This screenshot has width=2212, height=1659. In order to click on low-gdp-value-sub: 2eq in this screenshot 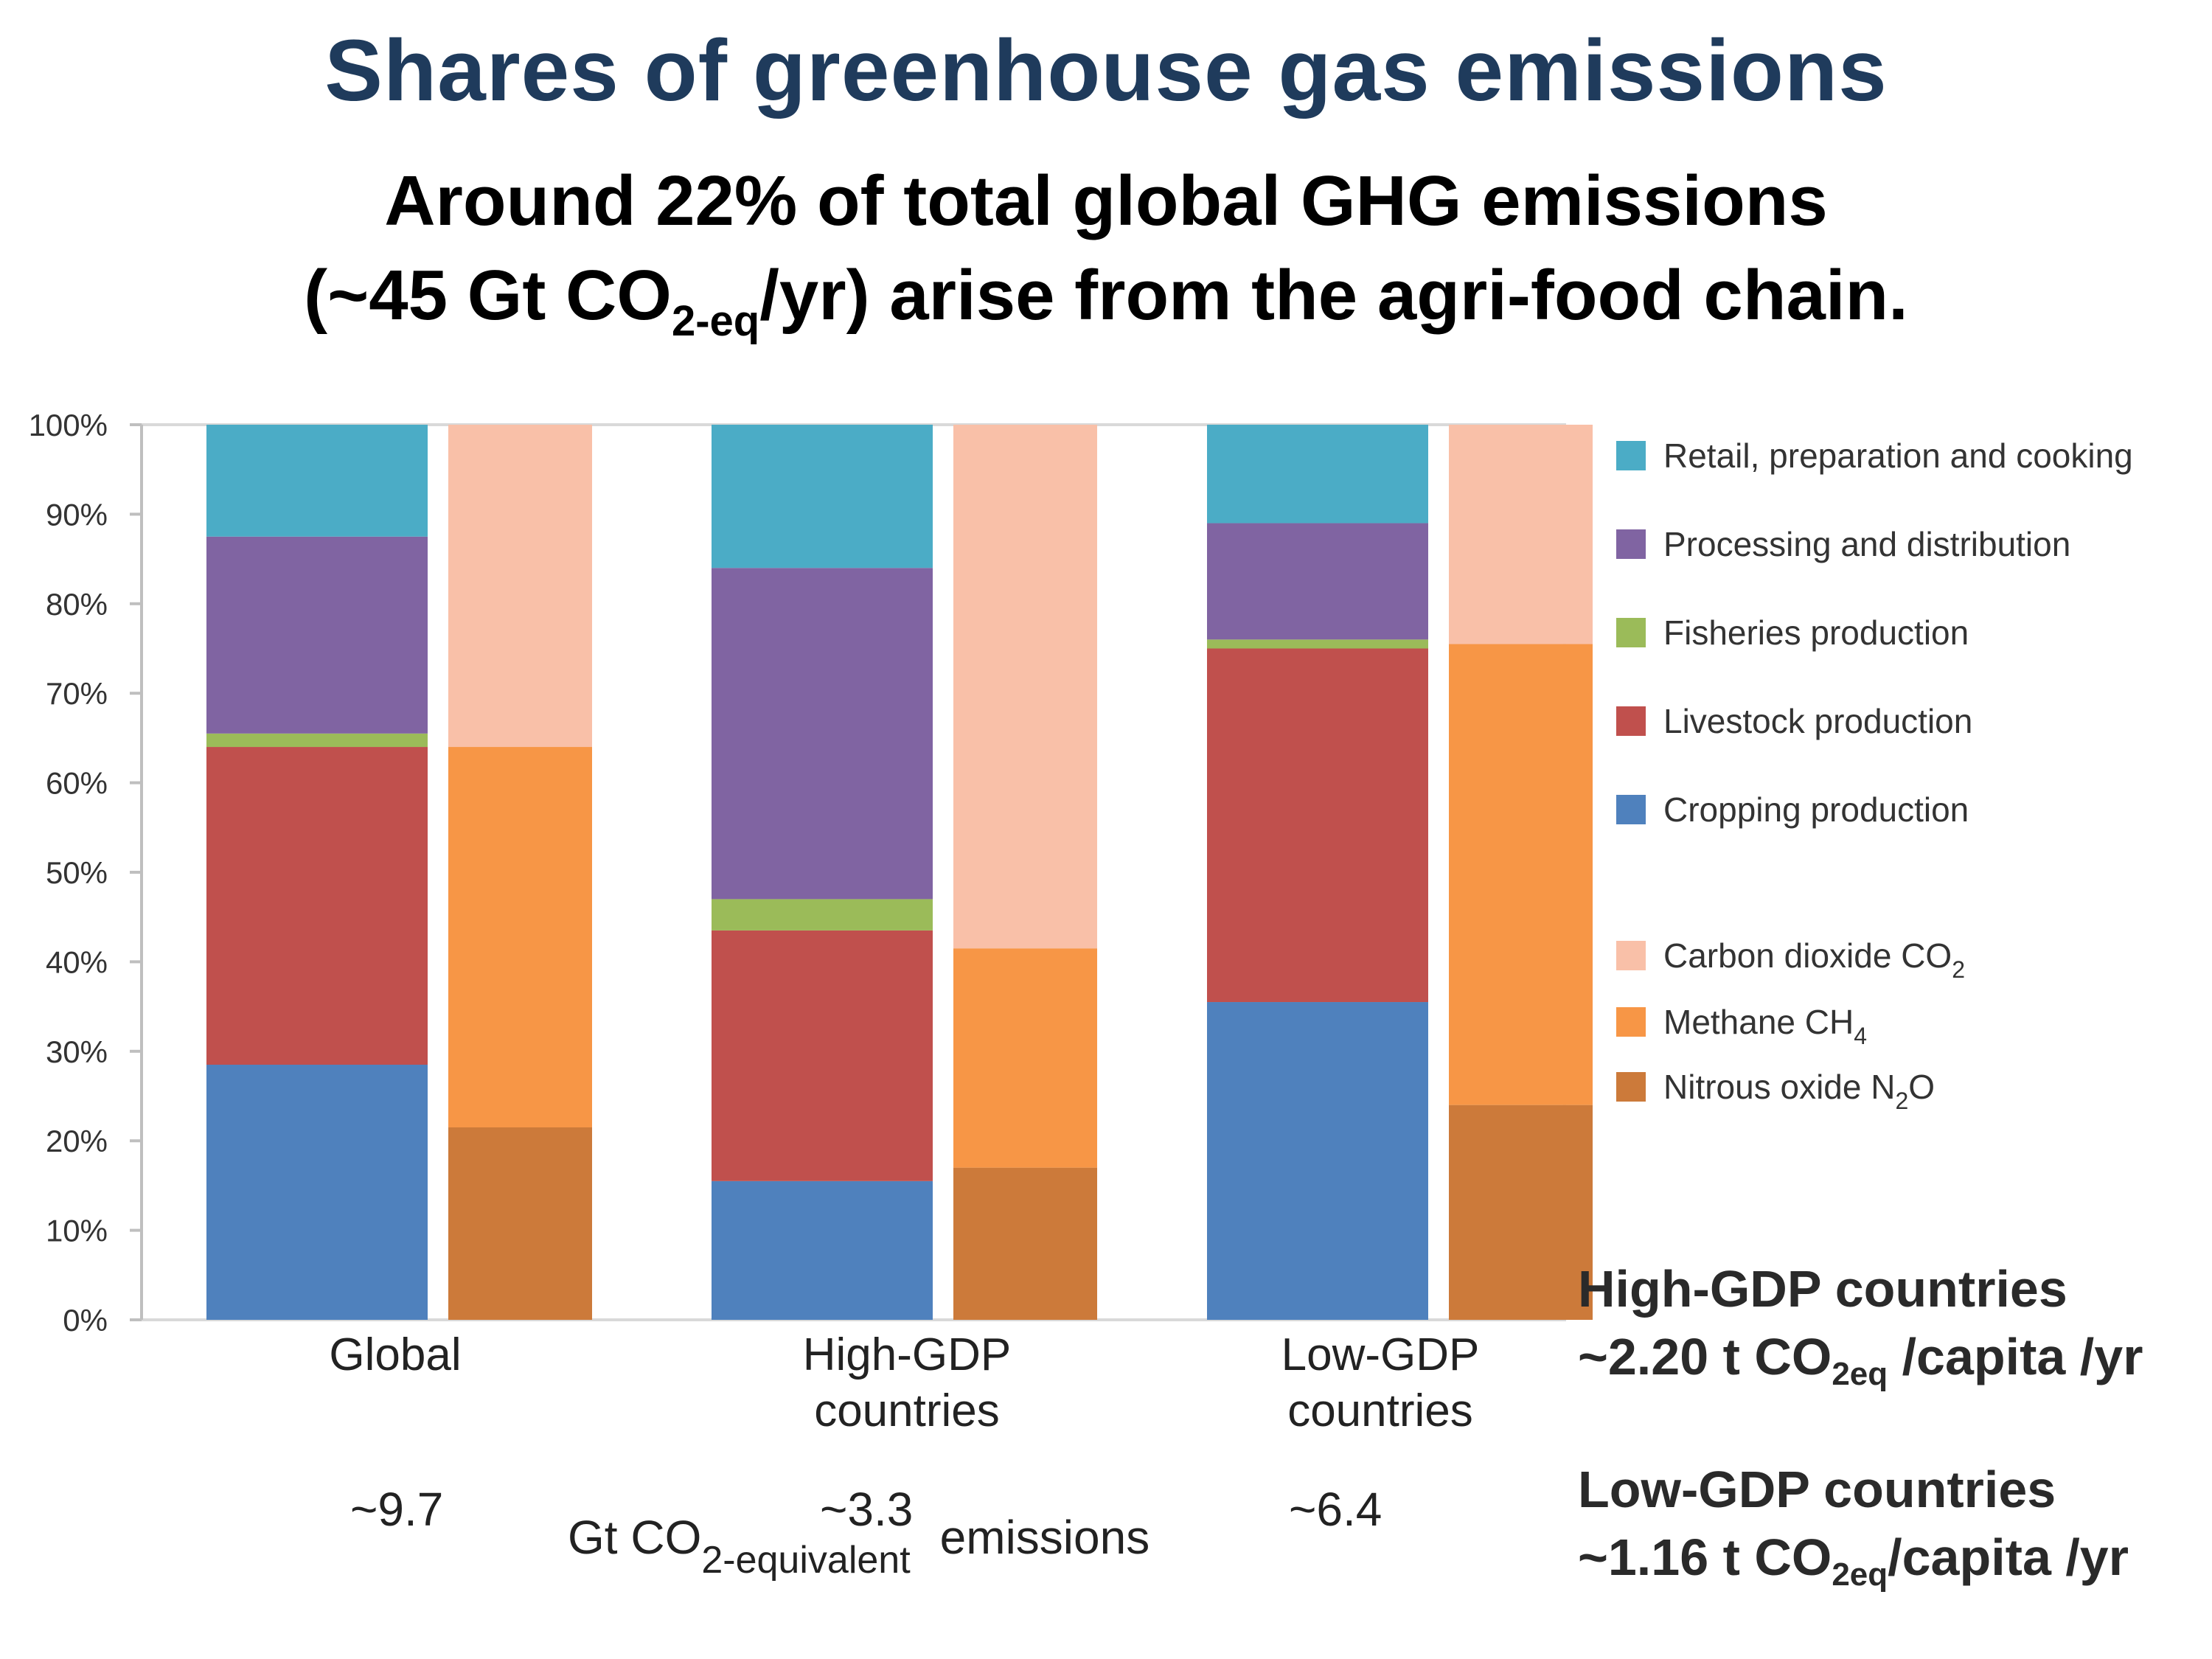, I will do `click(1860, 1575)`.